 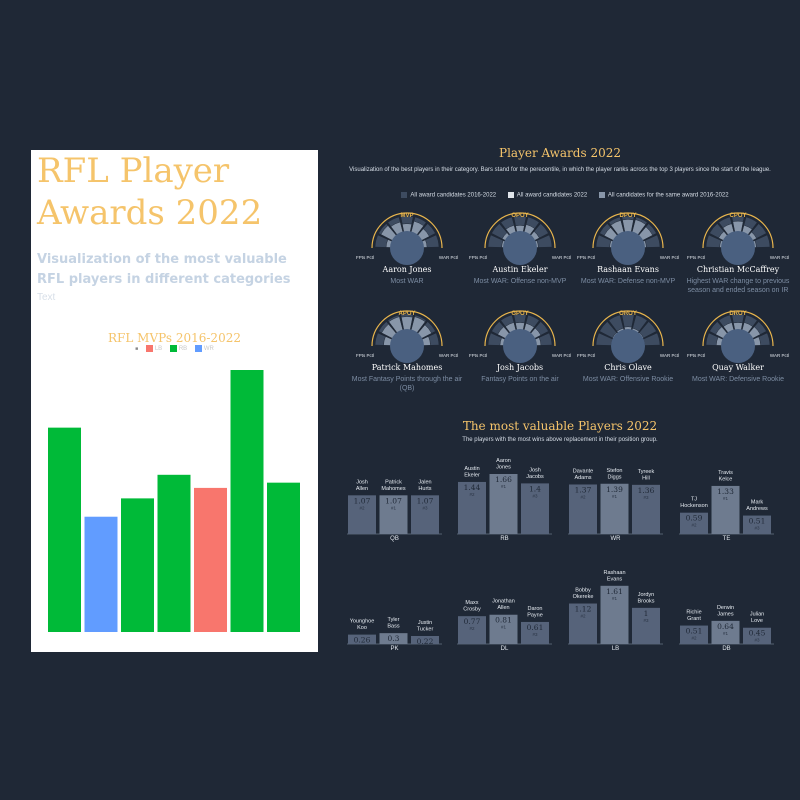 I want to click on award-label: GPOY, so click(x=519, y=314).